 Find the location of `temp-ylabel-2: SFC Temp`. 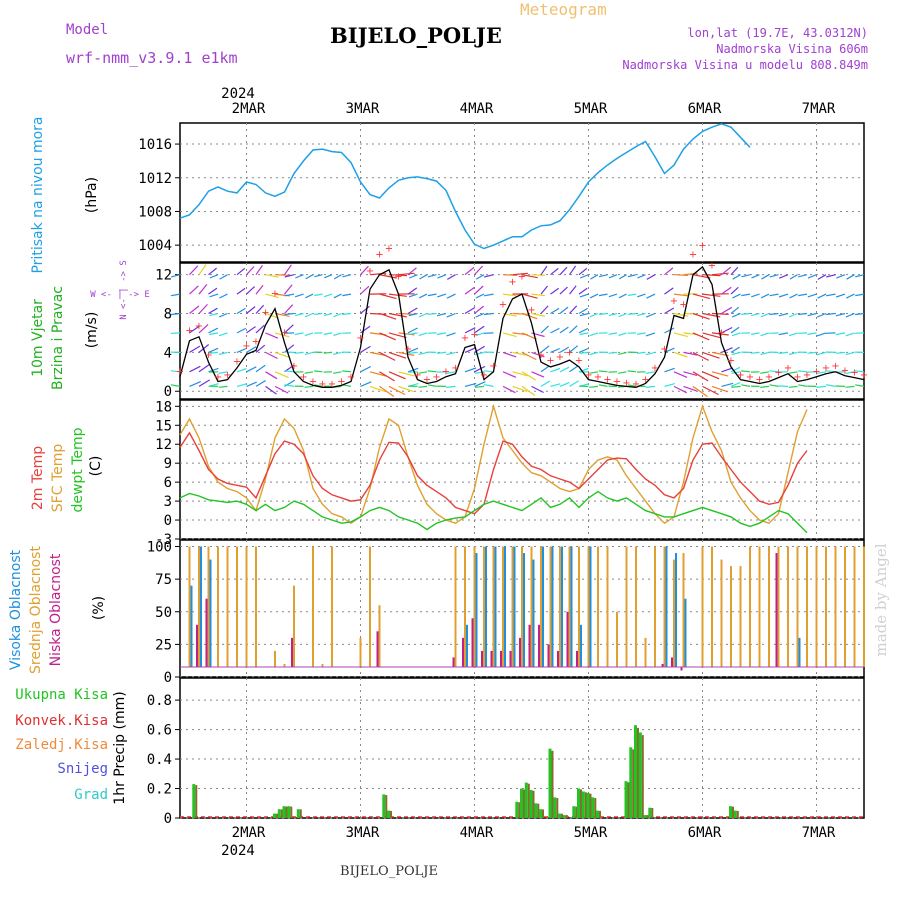

temp-ylabel-2: SFC Temp is located at coordinates (58, 478).